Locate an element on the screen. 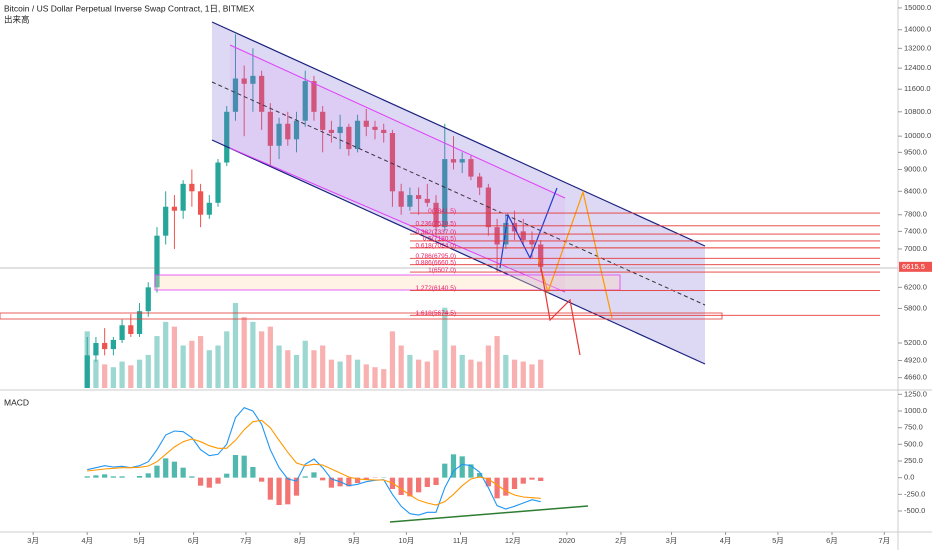  y-tick-label: 10000.0 is located at coordinates (917, 135).